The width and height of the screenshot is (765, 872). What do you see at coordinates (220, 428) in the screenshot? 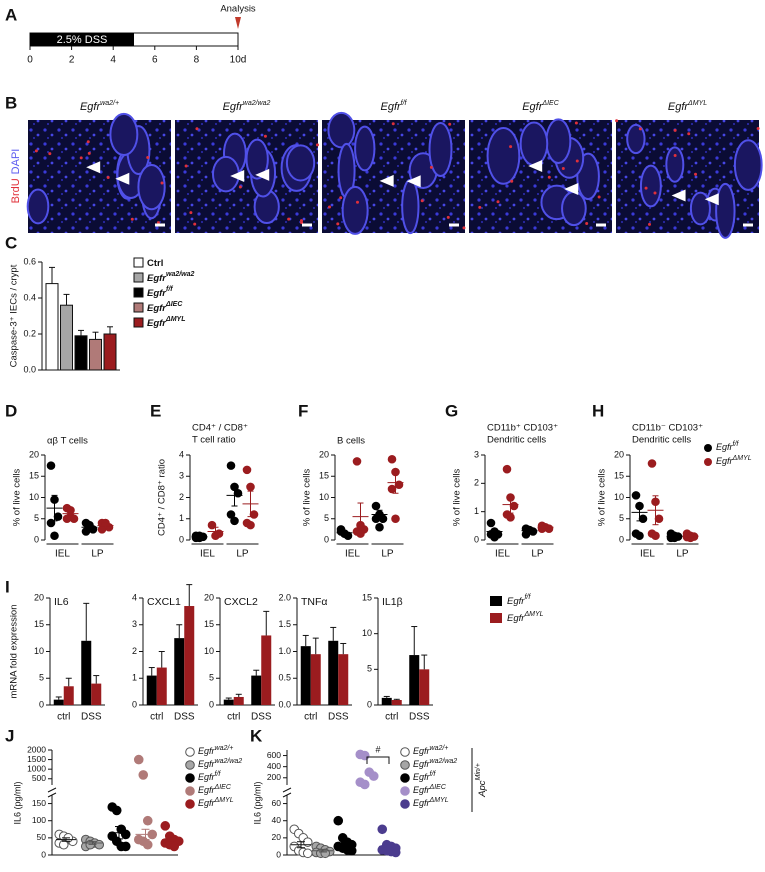
I see `panel-title: CD4⁺ / CD8⁺` at bounding box center [220, 428].